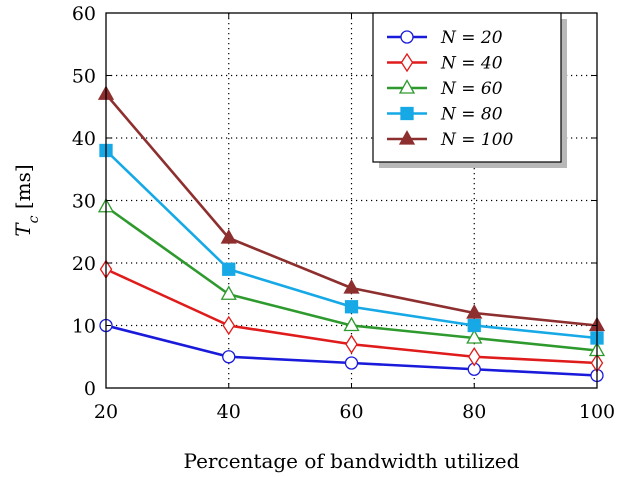 The width and height of the screenshot is (619, 477). What do you see at coordinates (597, 412) in the screenshot?
I see `x-tick-label: 100` at bounding box center [597, 412].